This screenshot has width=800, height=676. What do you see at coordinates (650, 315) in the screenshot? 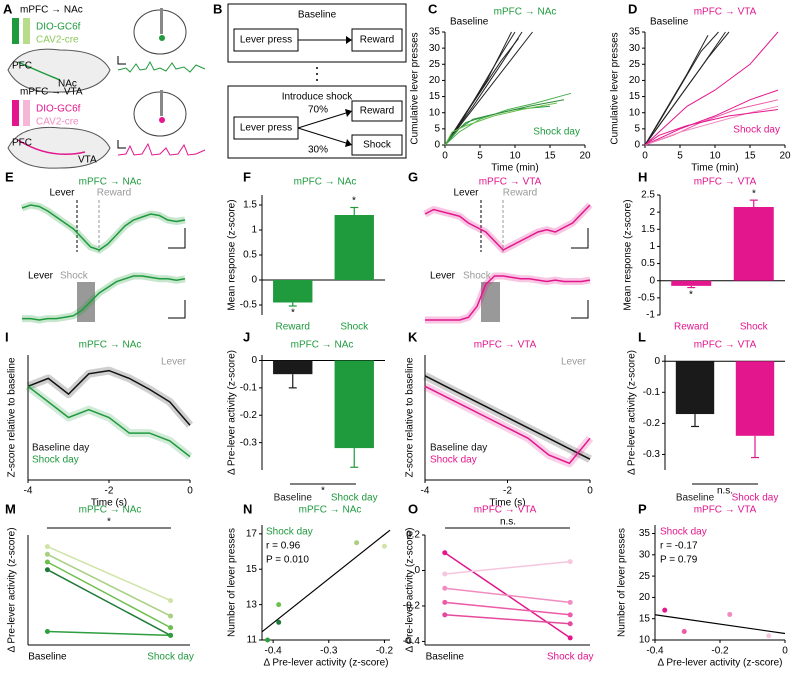
I see `y-tick-label: -1` at bounding box center [650, 315].